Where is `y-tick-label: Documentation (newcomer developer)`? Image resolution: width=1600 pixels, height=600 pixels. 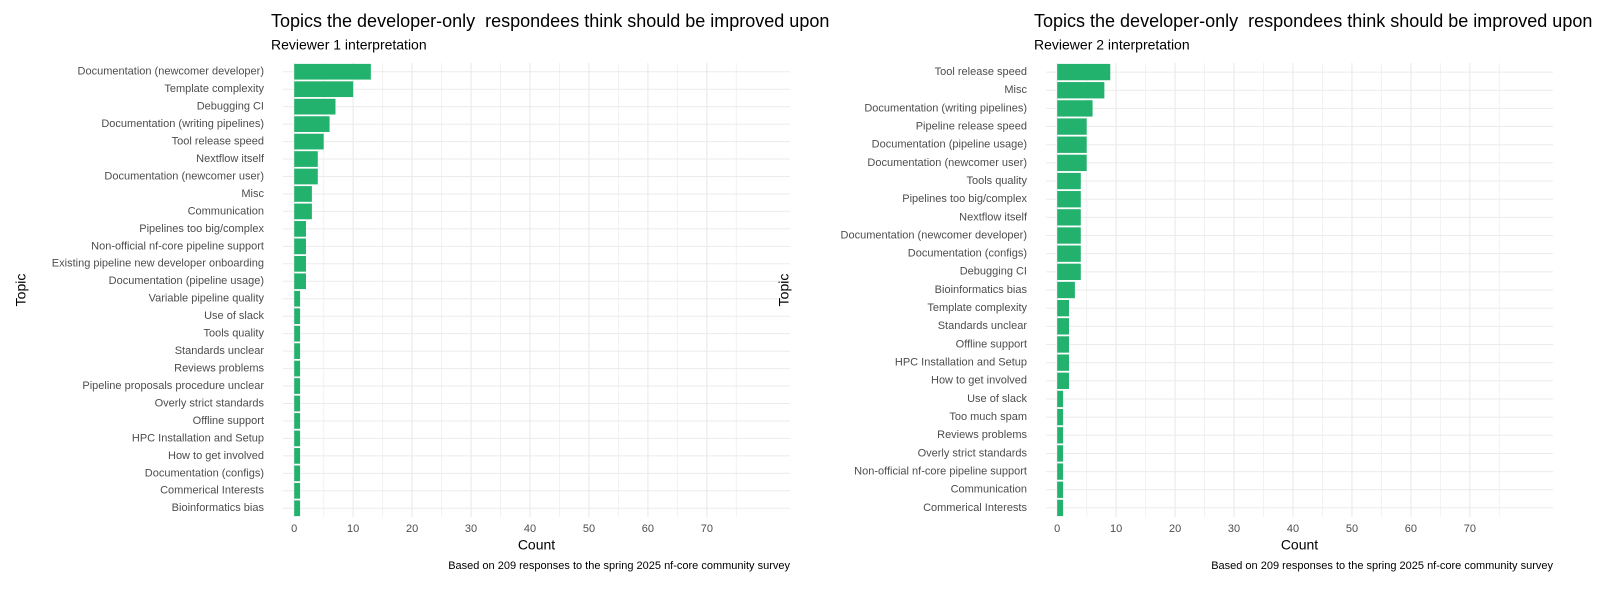
y-tick-label: Documentation (newcomer developer) is located at coordinates (934, 235).